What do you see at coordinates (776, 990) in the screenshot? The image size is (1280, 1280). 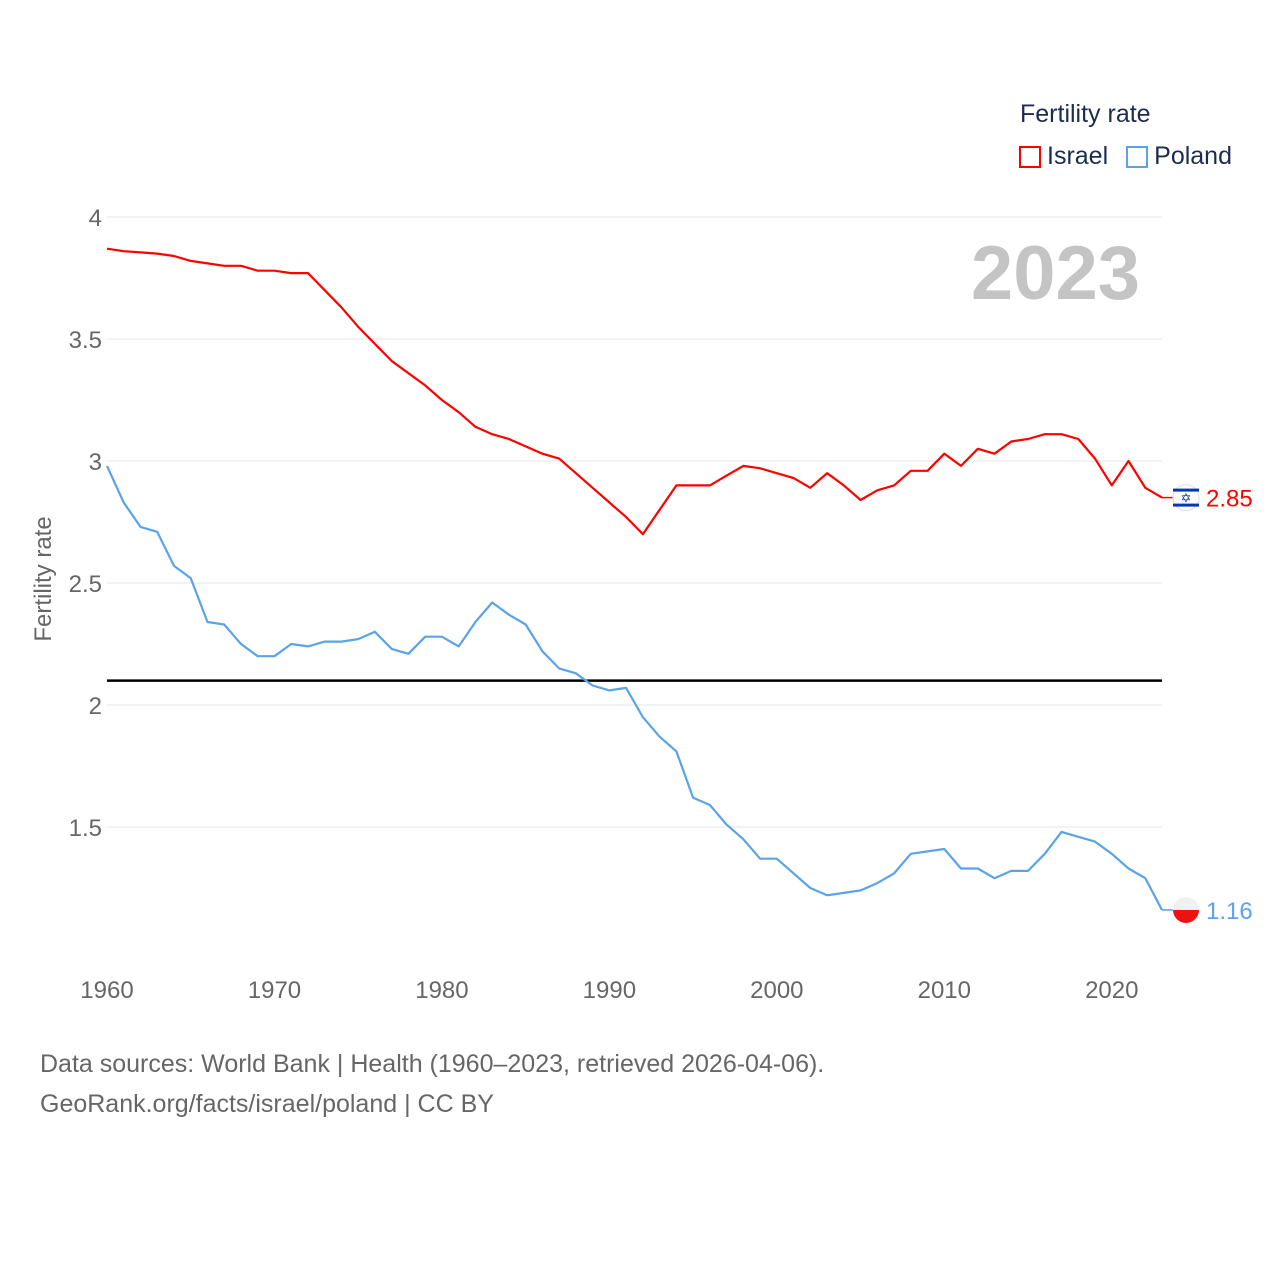 I see `x-tick-label: 2000` at bounding box center [776, 990].